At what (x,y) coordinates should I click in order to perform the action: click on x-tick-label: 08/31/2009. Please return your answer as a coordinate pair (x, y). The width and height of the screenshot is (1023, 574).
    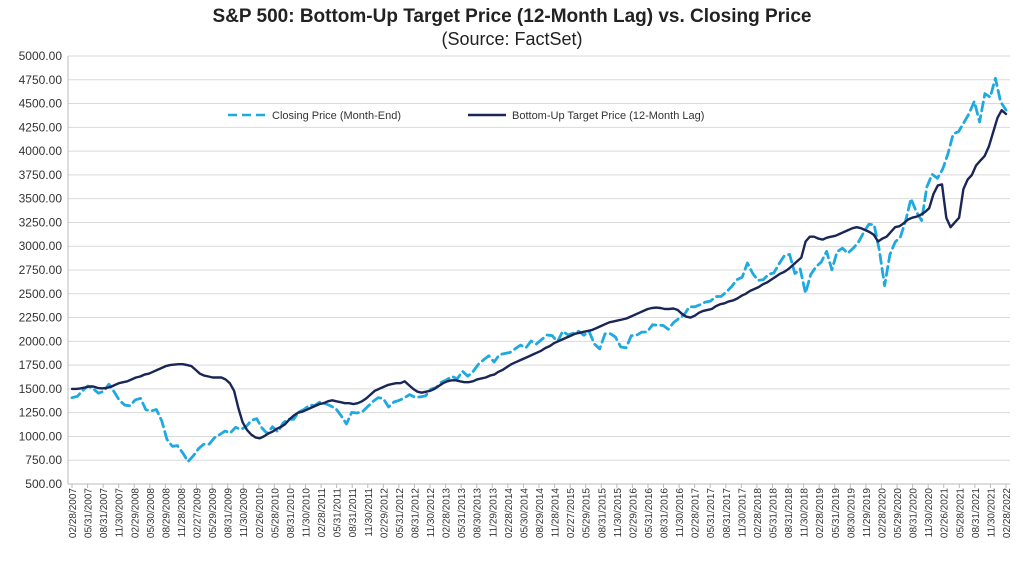
    Looking at the image, I should click on (229, 513).